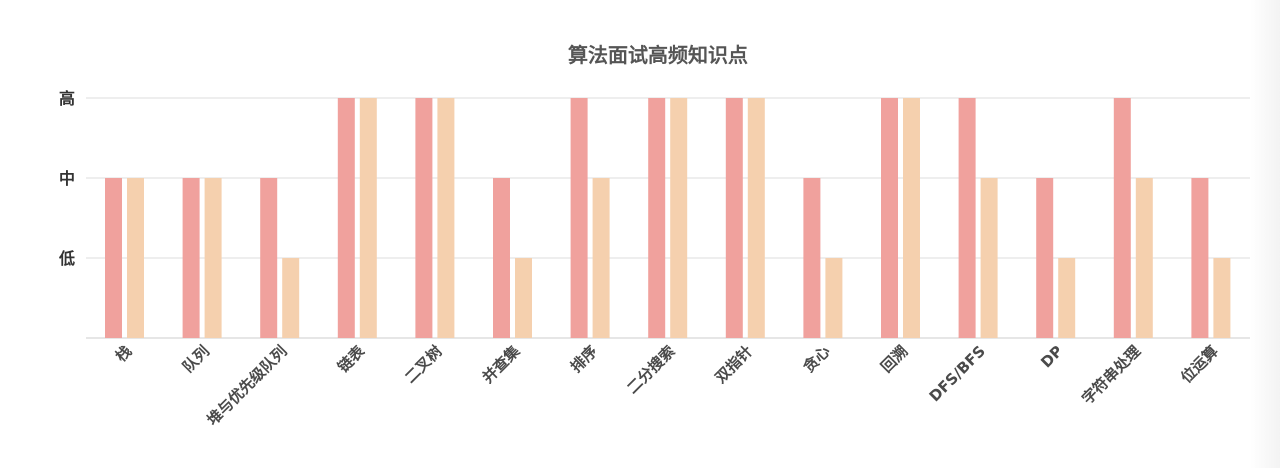 The image size is (1280, 468). Describe the element at coordinates (957, 373) in the screenshot. I see `x-tick-label: DFS/BFS` at that location.